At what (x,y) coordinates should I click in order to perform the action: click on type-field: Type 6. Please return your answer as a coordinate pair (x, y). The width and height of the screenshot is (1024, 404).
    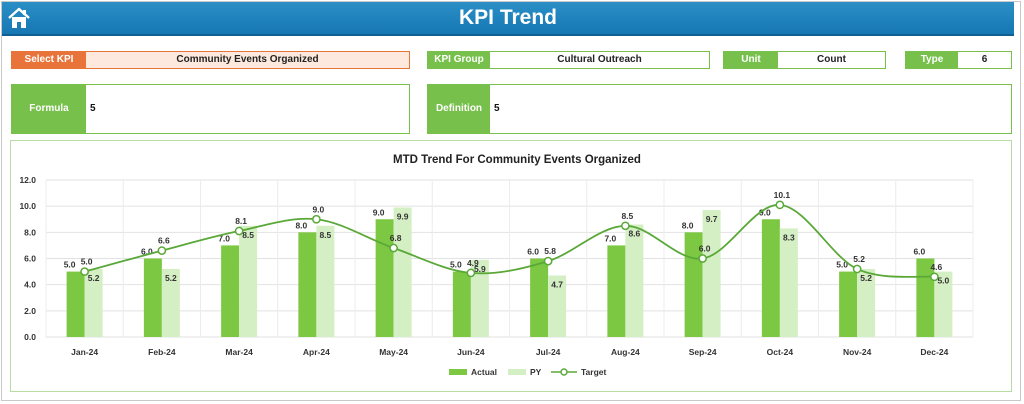
    Looking at the image, I should click on (958, 60).